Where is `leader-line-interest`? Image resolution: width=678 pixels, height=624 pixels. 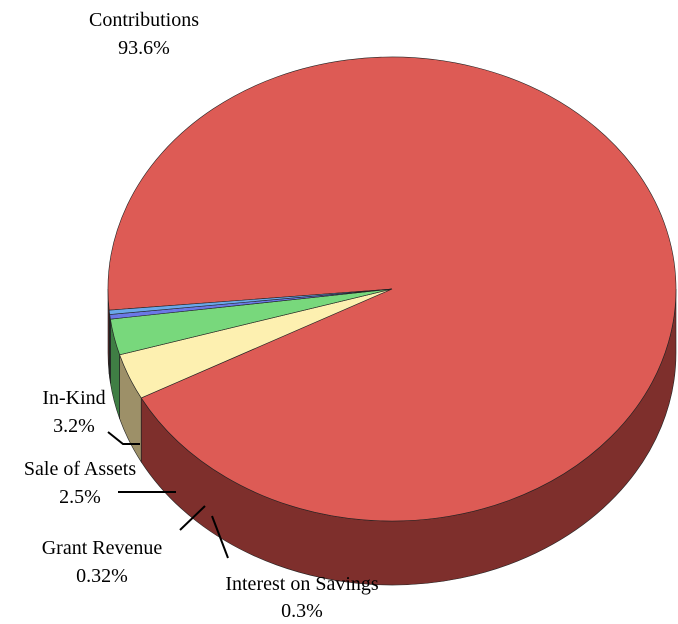
leader-line-interest is located at coordinates (220, 537).